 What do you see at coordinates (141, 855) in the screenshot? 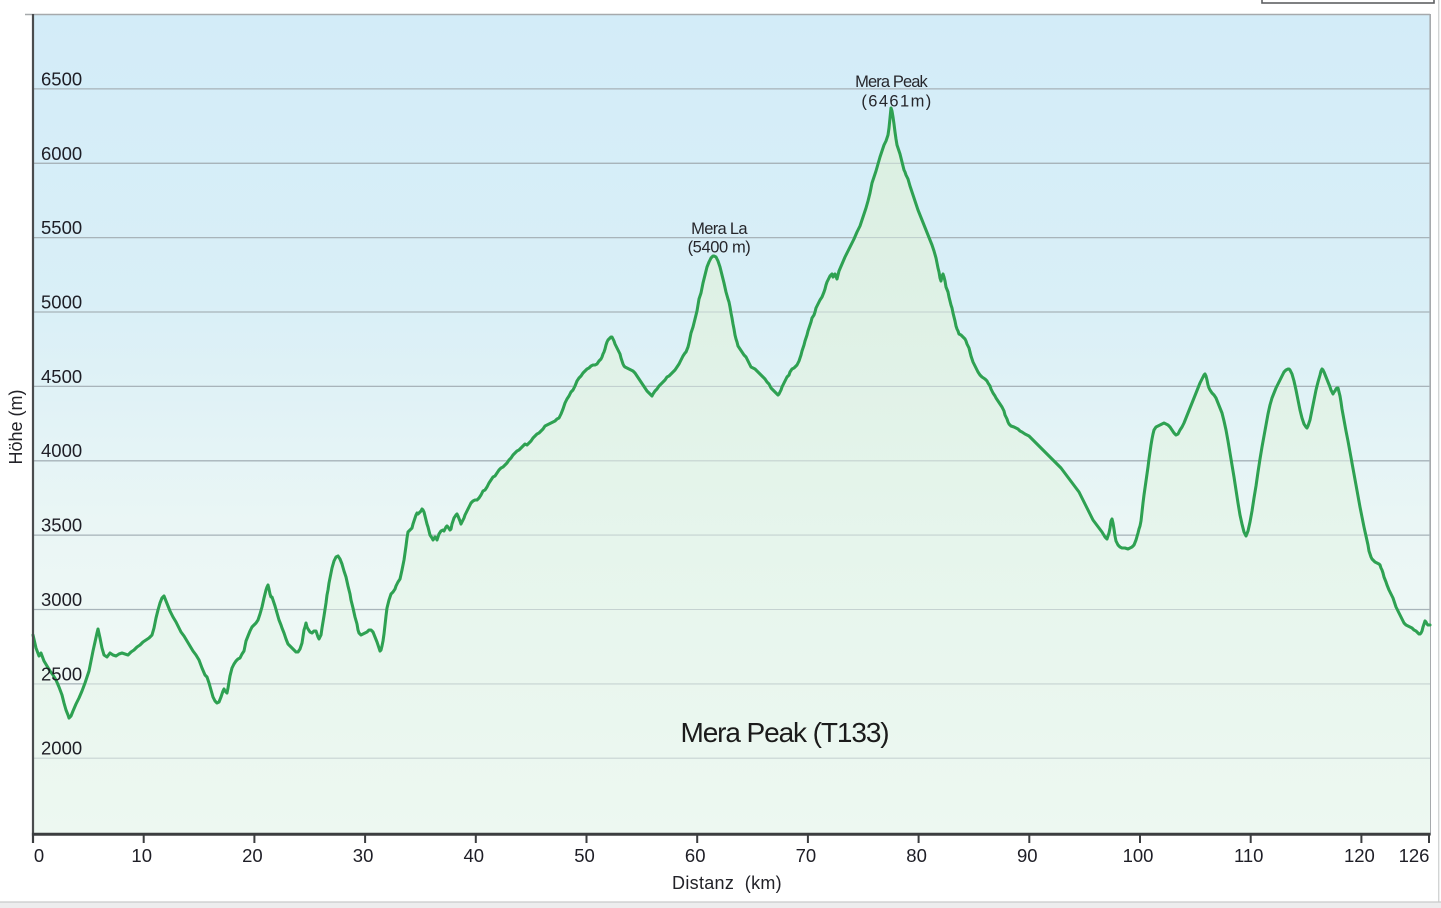
I see `svg-text: 10` at bounding box center [141, 855].